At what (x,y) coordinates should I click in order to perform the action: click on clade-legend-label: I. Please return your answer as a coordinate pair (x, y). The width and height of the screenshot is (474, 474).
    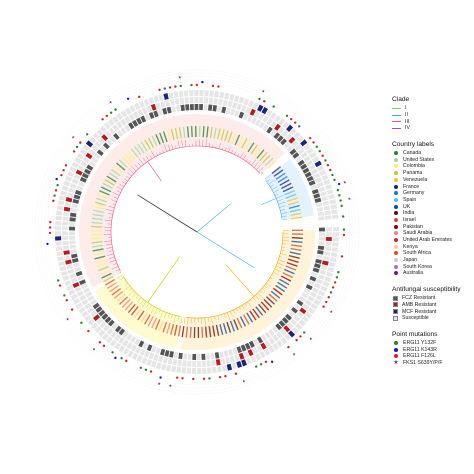
    Looking at the image, I should click on (406, 108).